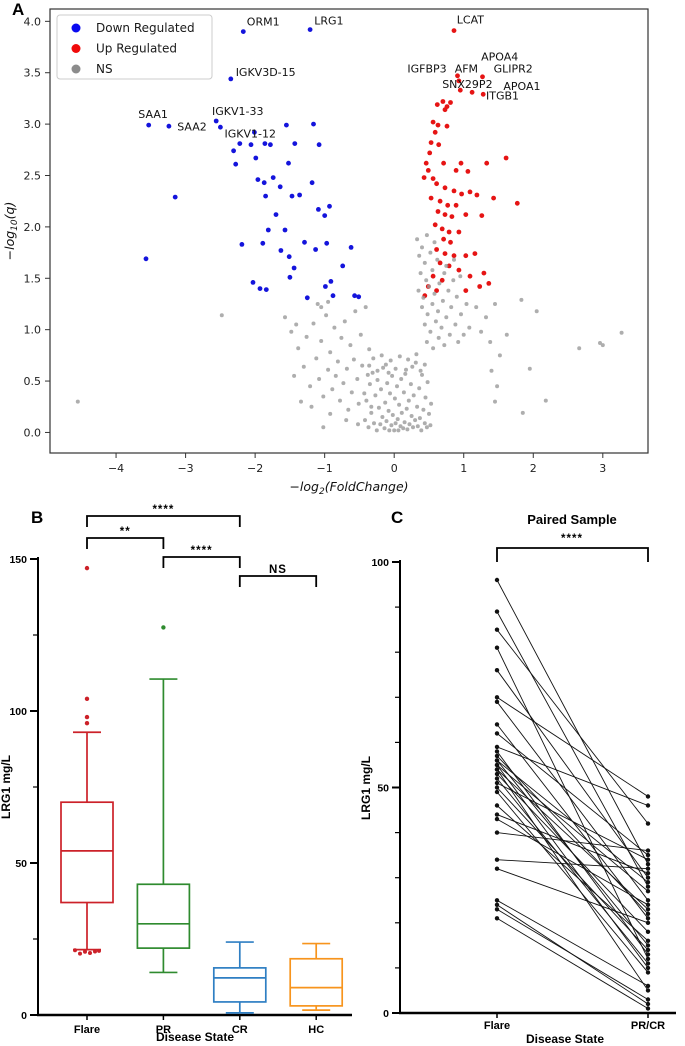 The width and height of the screenshot is (685, 1046). Describe the element at coordinates (33, 227) in the screenshot. I see `y-tick-label: 2.0` at that location.